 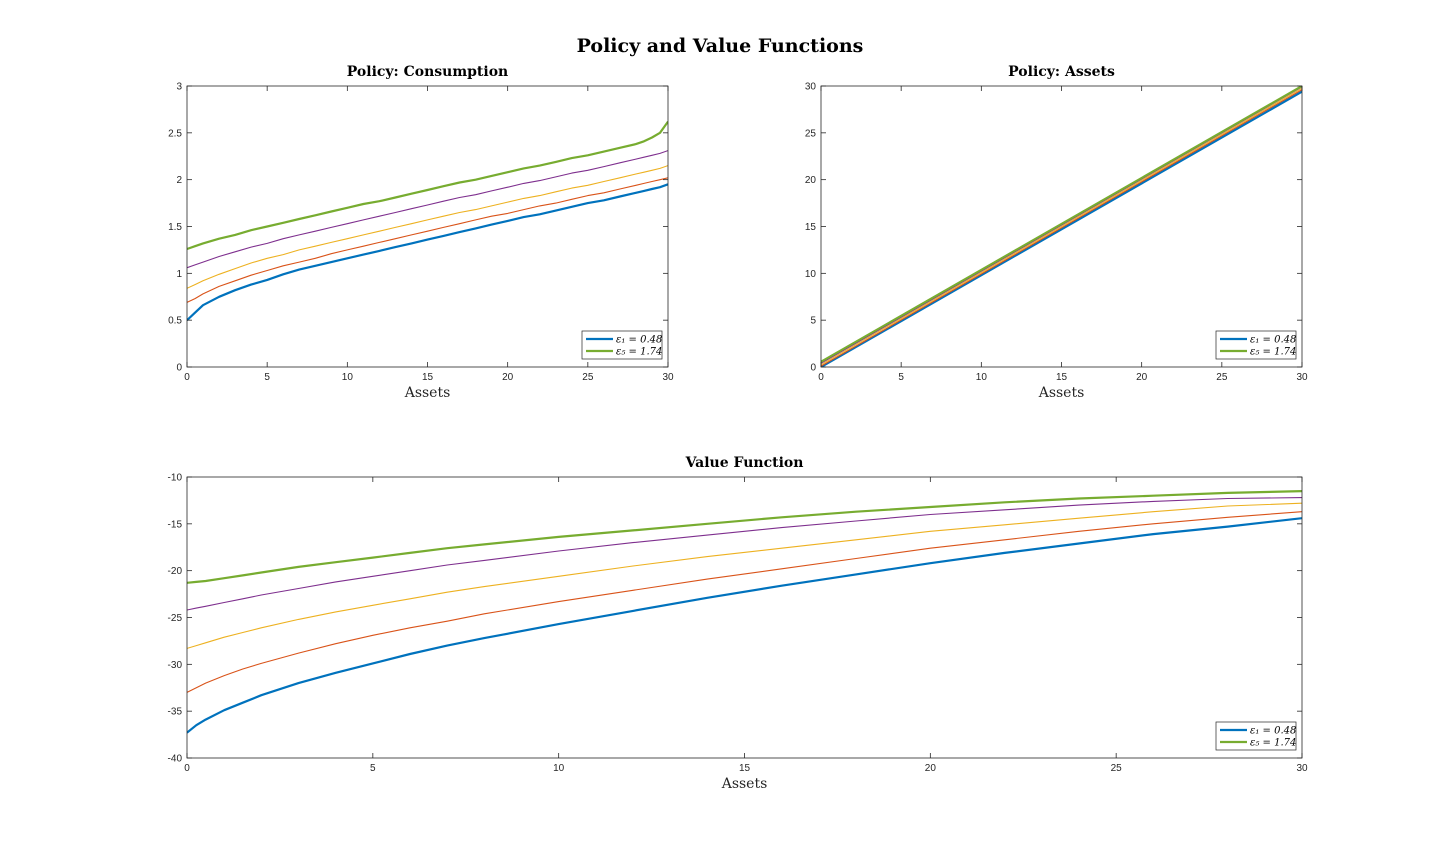 What do you see at coordinates (559, 768) in the screenshot?
I see `value-function-xtick-label: 10` at bounding box center [559, 768].